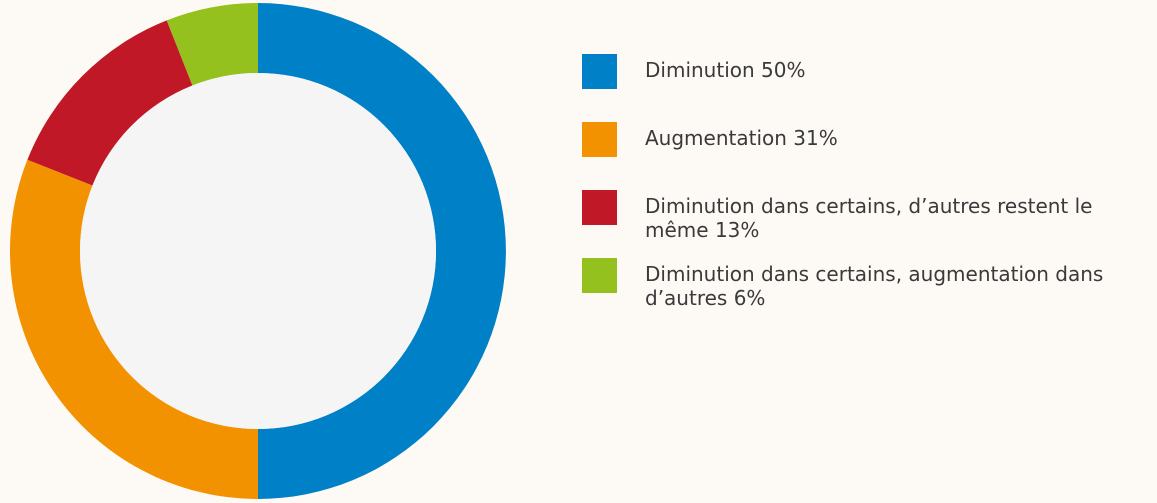  I want to click on legend-text: Diminution 50%, so click(895, 68).